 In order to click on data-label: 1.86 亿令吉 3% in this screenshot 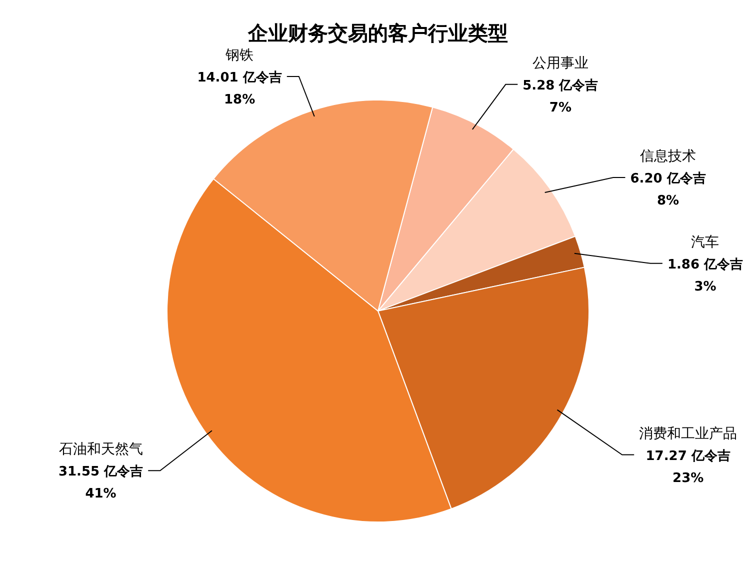, I will do `click(705, 275)`.